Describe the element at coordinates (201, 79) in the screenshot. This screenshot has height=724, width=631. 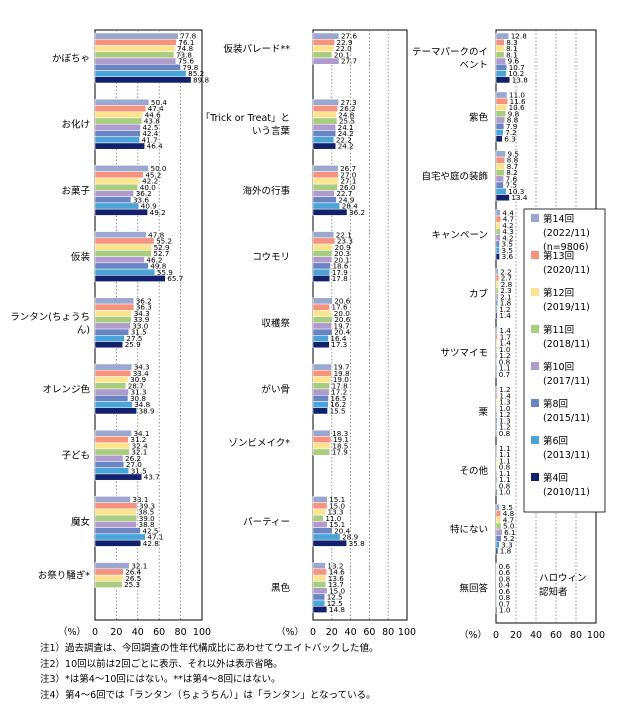
I see `data-label: 89.8` at that location.